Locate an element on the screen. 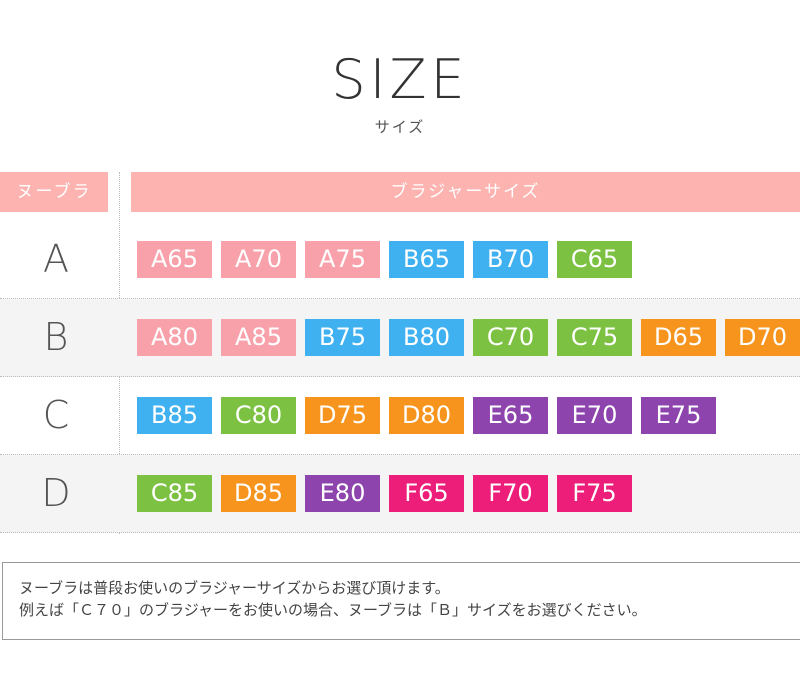 The height and width of the screenshot is (691, 800). bra-size-chip: B75 is located at coordinates (342, 337).